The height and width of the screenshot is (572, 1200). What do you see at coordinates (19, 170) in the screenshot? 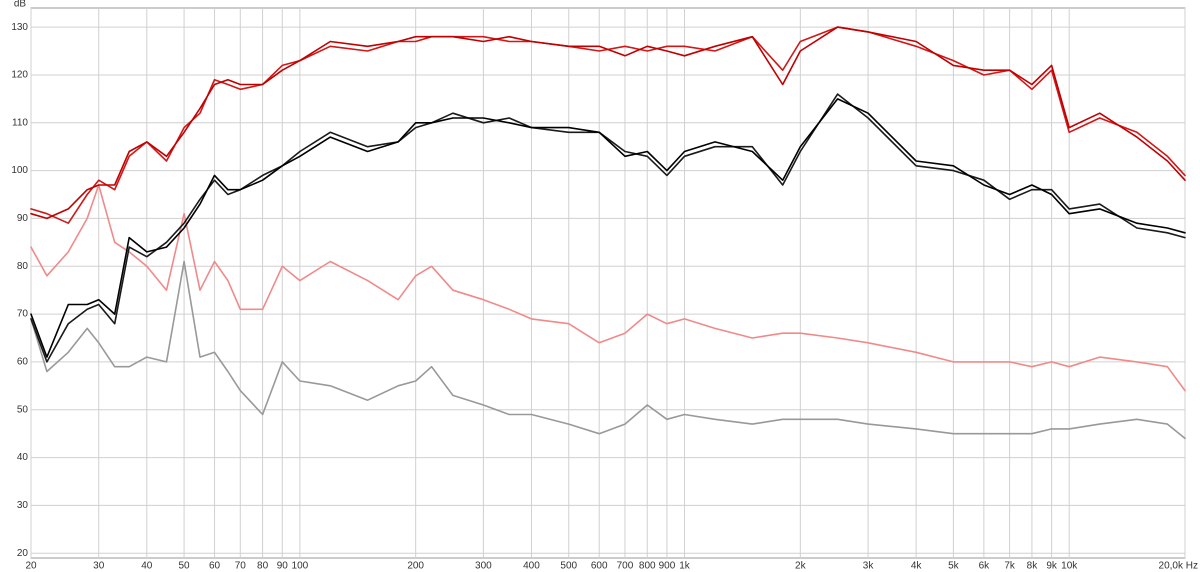
I see `y-tick-label: 100` at bounding box center [19, 170].